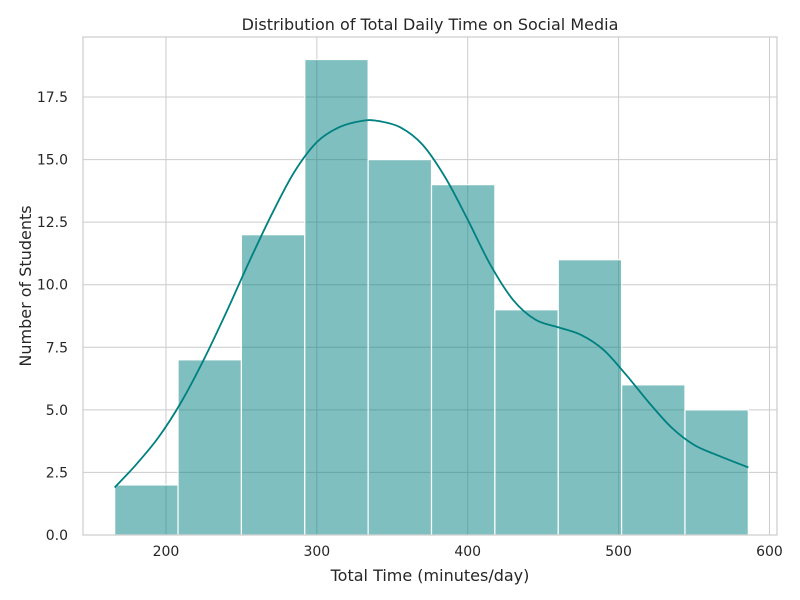 This screenshot has height=600, width=800. What do you see at coordinates (769, 552) in the screenshot?
I see `x-tick-label: 600` at bounding box center [769, 552].